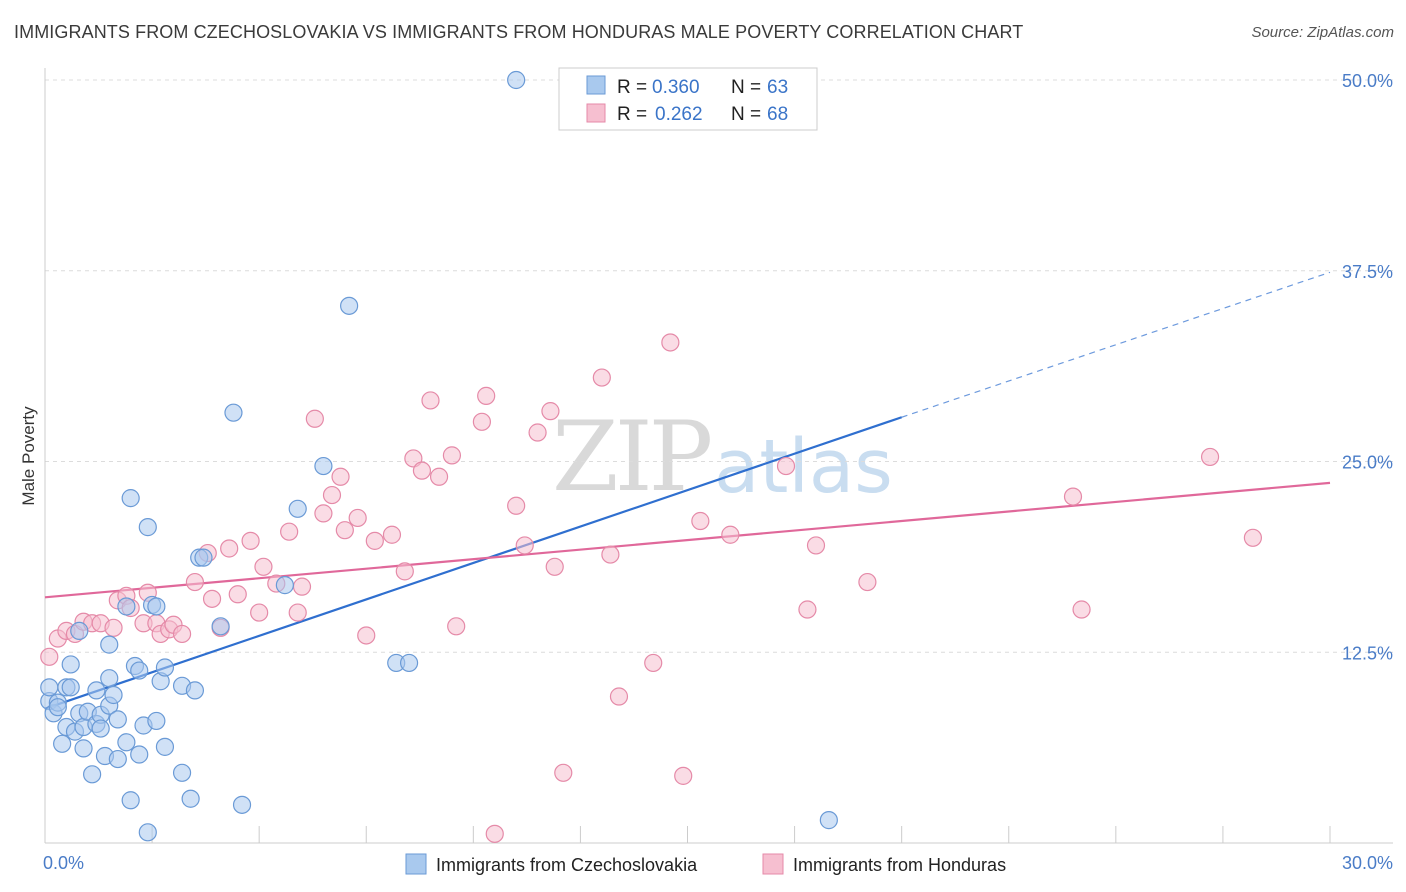  What do you see at coordinates (676, 87) in the screenshot?
I see `legend-r-value-1: 0.360` at bounding box center [676, 87].